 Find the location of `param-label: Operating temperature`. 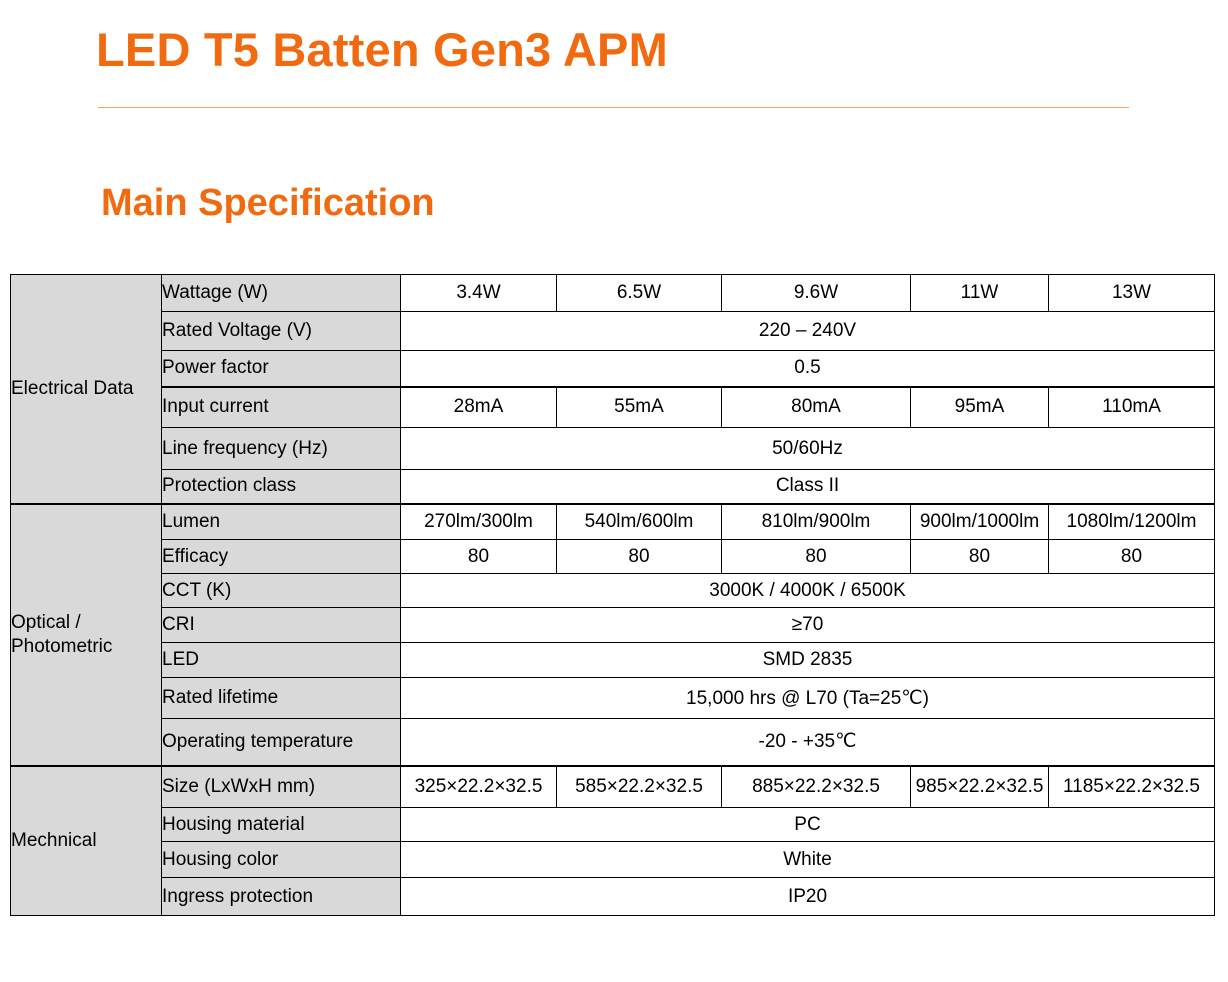

param-label: Operating temperature is located at coordinates (281, 742).